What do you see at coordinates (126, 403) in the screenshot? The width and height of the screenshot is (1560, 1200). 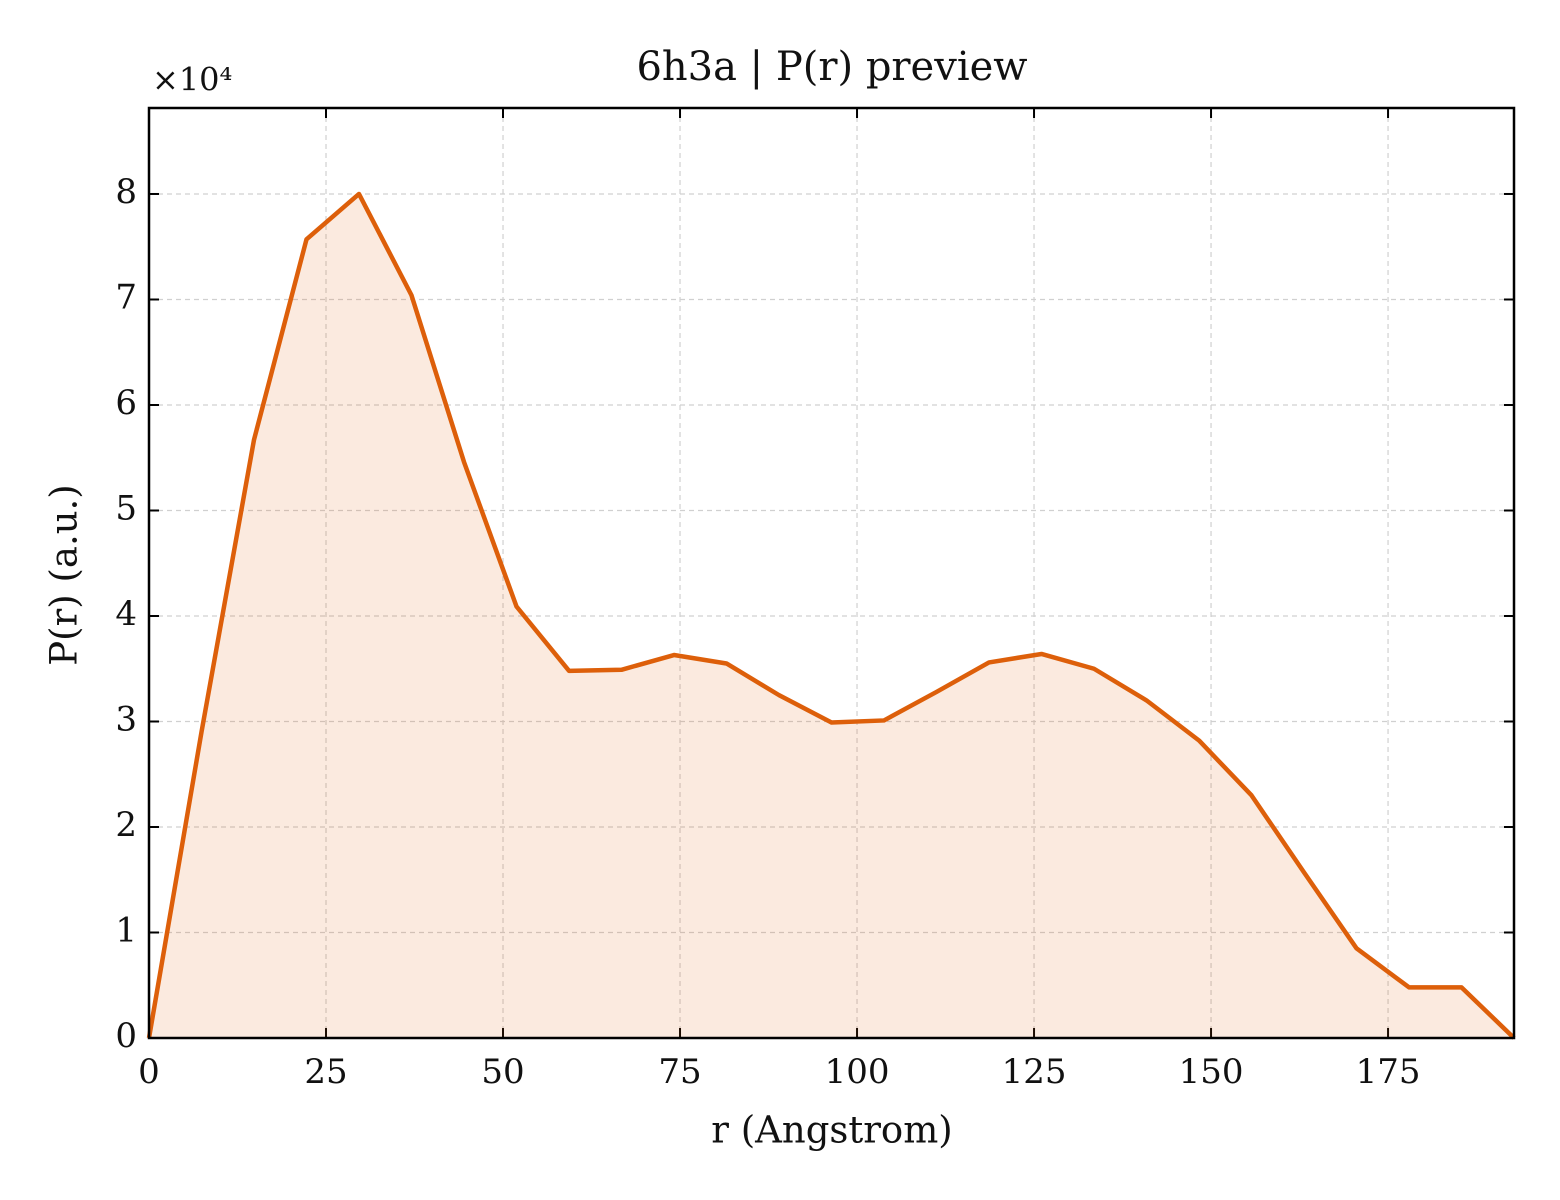 I see `y-tick-label: 6` at bounding box center [126, 403].